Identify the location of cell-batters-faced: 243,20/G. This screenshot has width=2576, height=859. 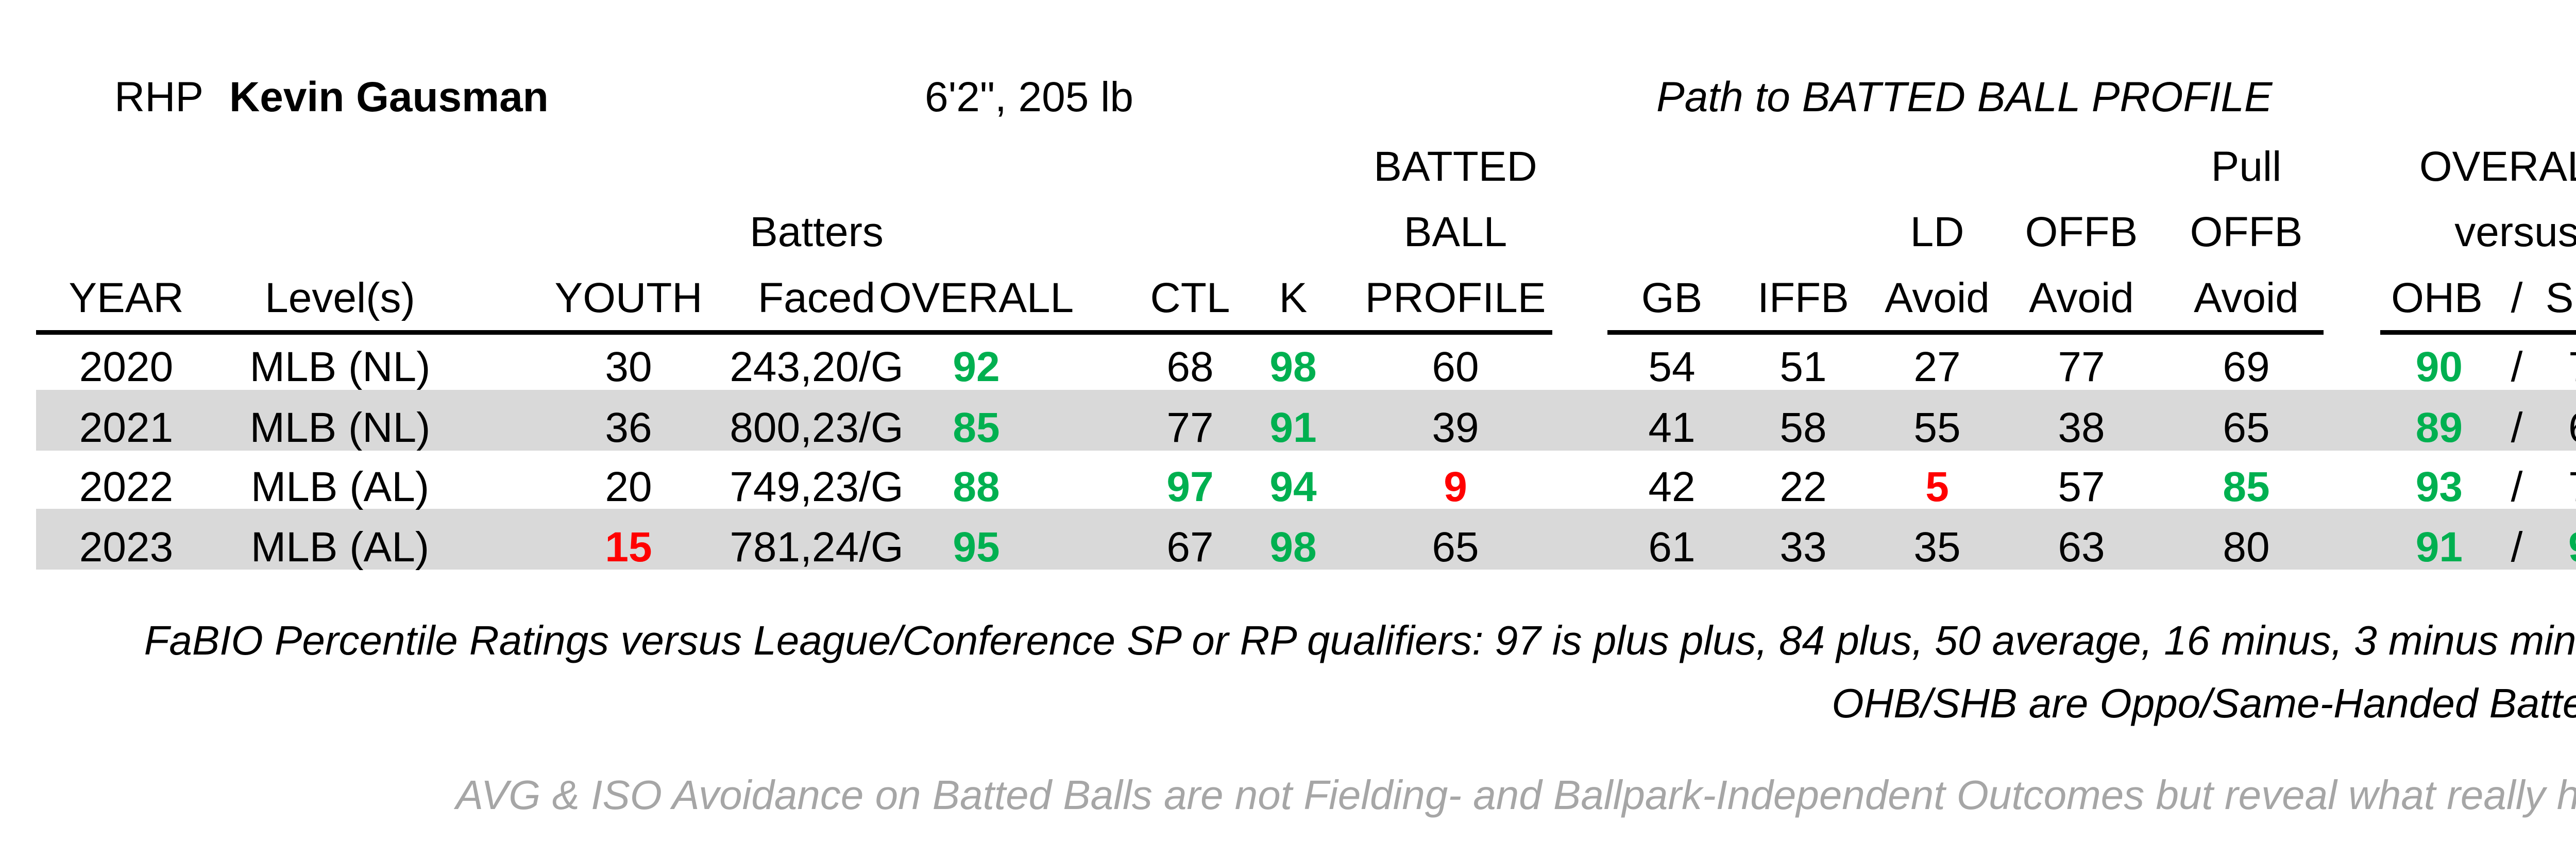
(817, 366).